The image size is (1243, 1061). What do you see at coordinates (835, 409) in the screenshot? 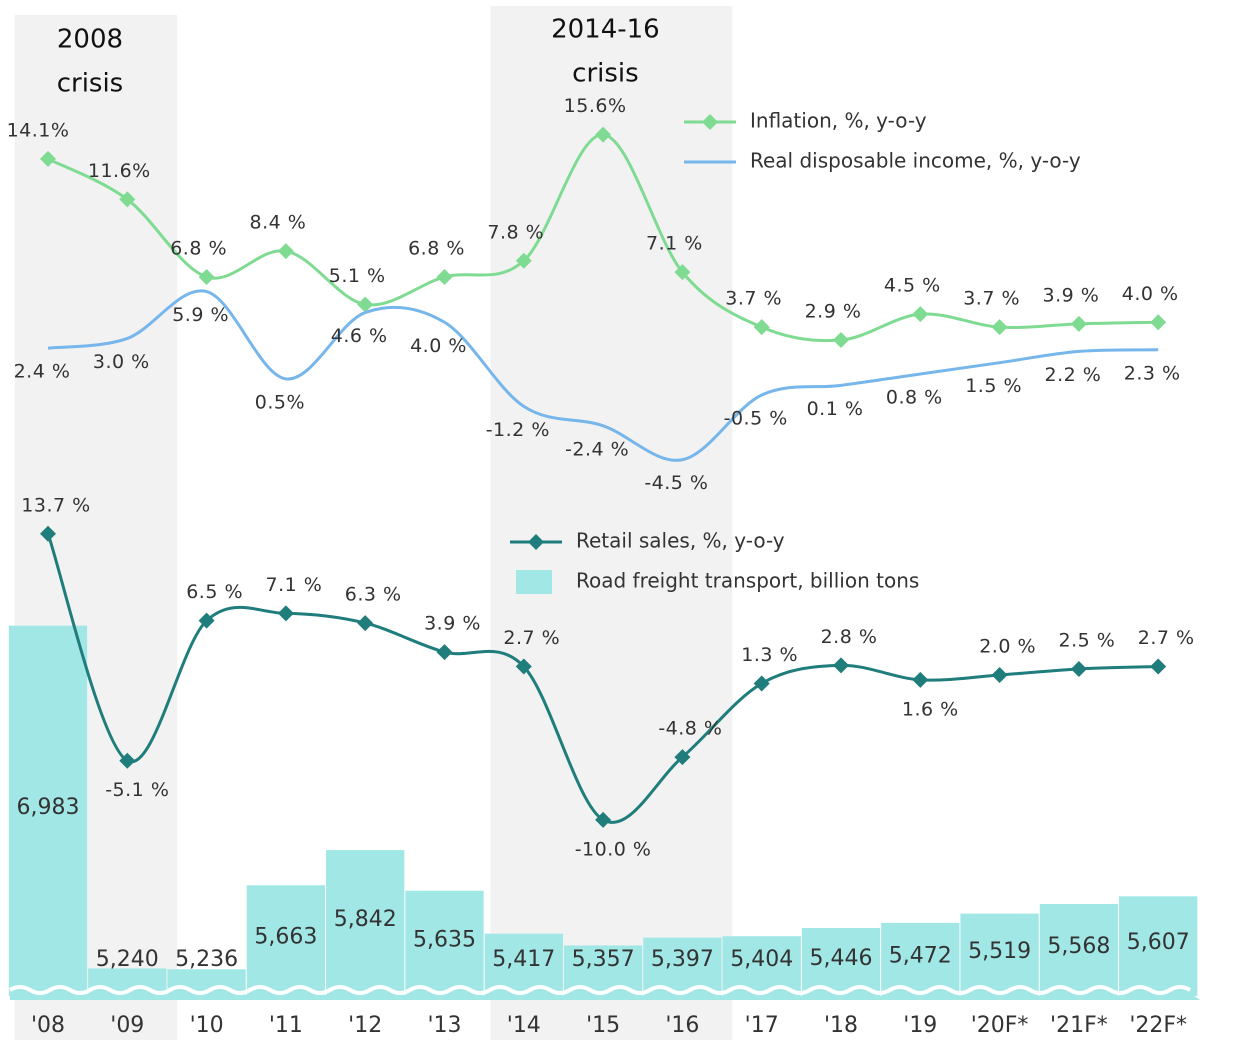
I see `data-label: 0.1 %` at bounding box center [835, 409].